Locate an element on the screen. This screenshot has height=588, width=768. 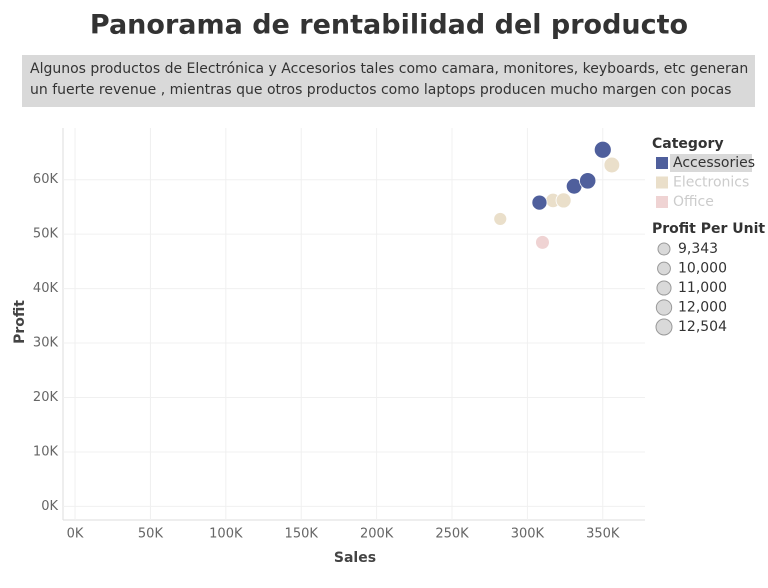
y-tick-label: 0K is located at coordinates (49, 506).